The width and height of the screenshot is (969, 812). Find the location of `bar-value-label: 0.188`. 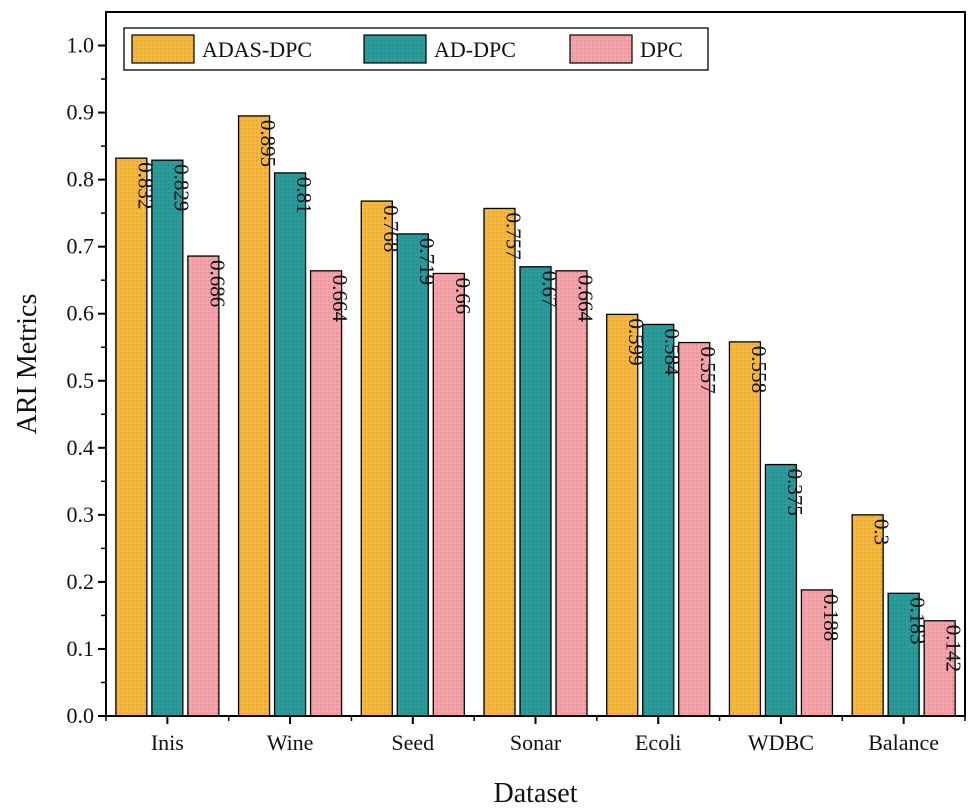

bar-value-label: 0.188 is located at coordinates (831, 617).